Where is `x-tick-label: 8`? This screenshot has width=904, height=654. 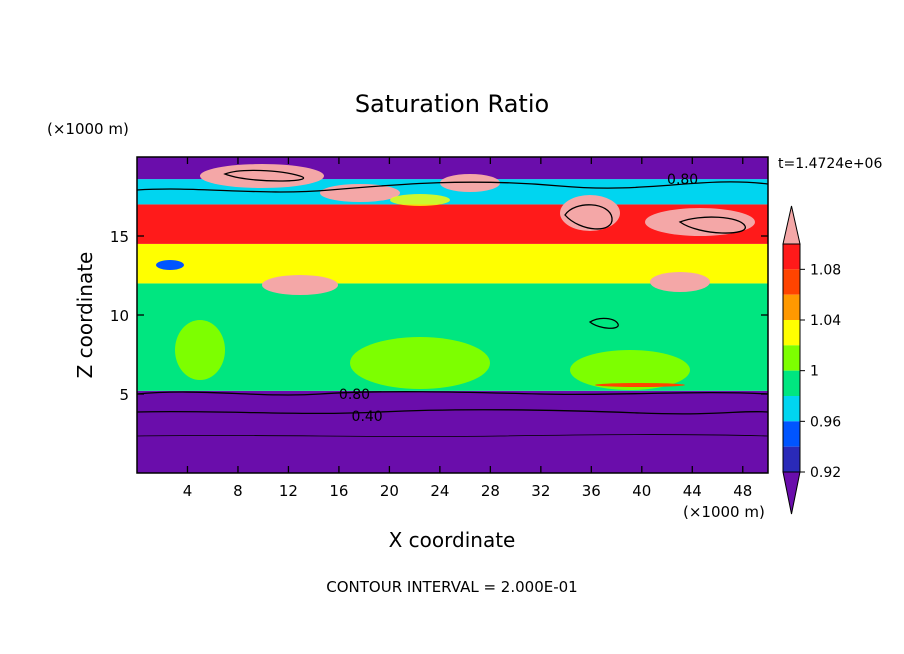
x-tick-label: 8 is located at coordinates (238, 491).